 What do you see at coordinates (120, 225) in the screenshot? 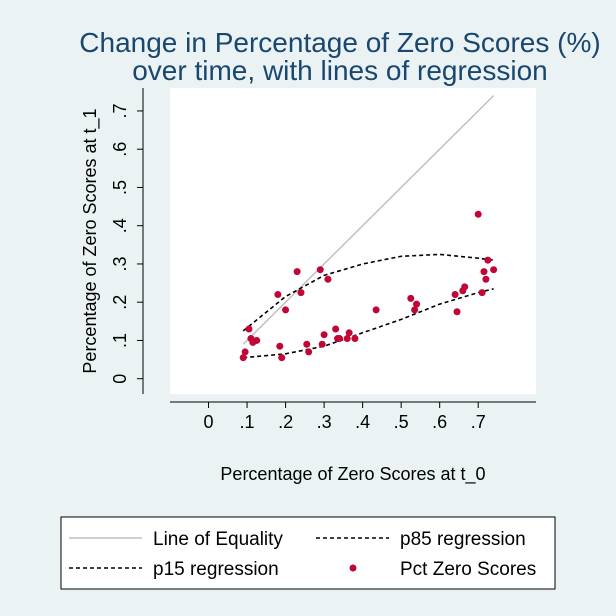
I see `y-tick-label: .4` at bounding box center [120, 225].